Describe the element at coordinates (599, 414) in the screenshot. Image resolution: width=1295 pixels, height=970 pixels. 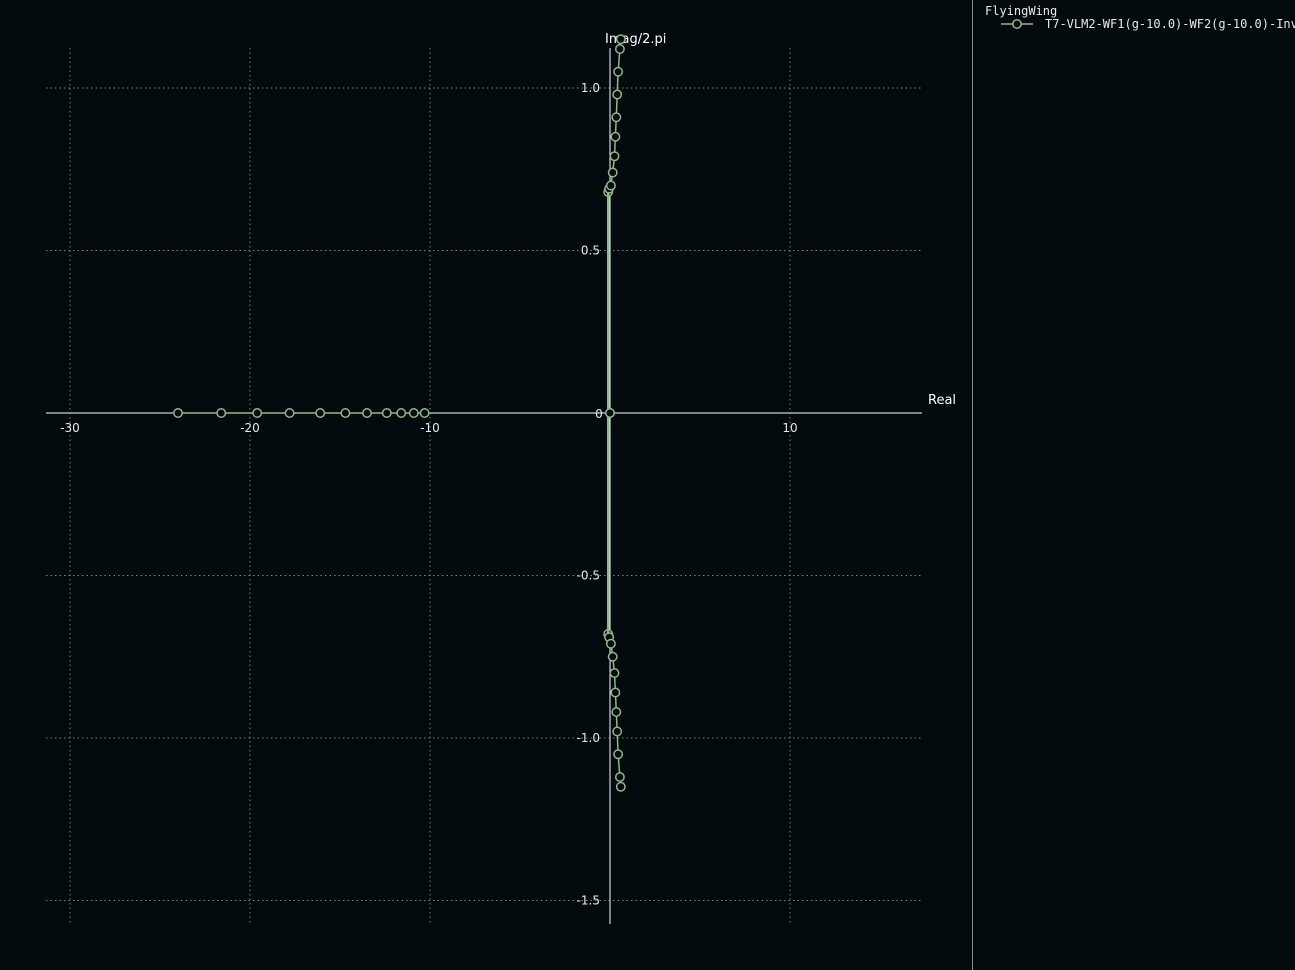
I see `x-tick-label: 0` at that location.